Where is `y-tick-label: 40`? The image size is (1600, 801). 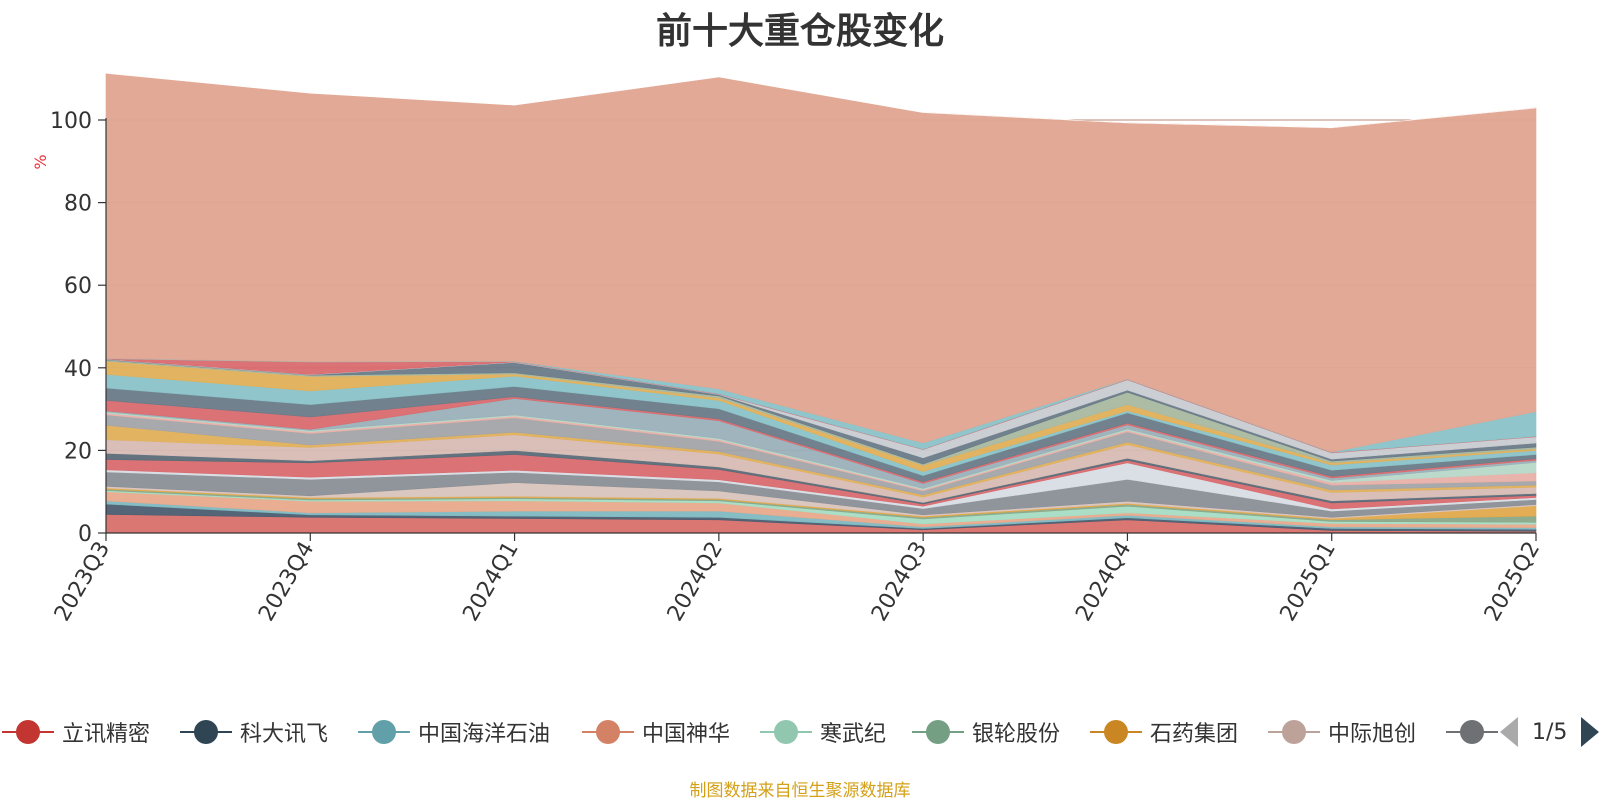
y-tick-label: 40 is located at coordinates (78, 369).